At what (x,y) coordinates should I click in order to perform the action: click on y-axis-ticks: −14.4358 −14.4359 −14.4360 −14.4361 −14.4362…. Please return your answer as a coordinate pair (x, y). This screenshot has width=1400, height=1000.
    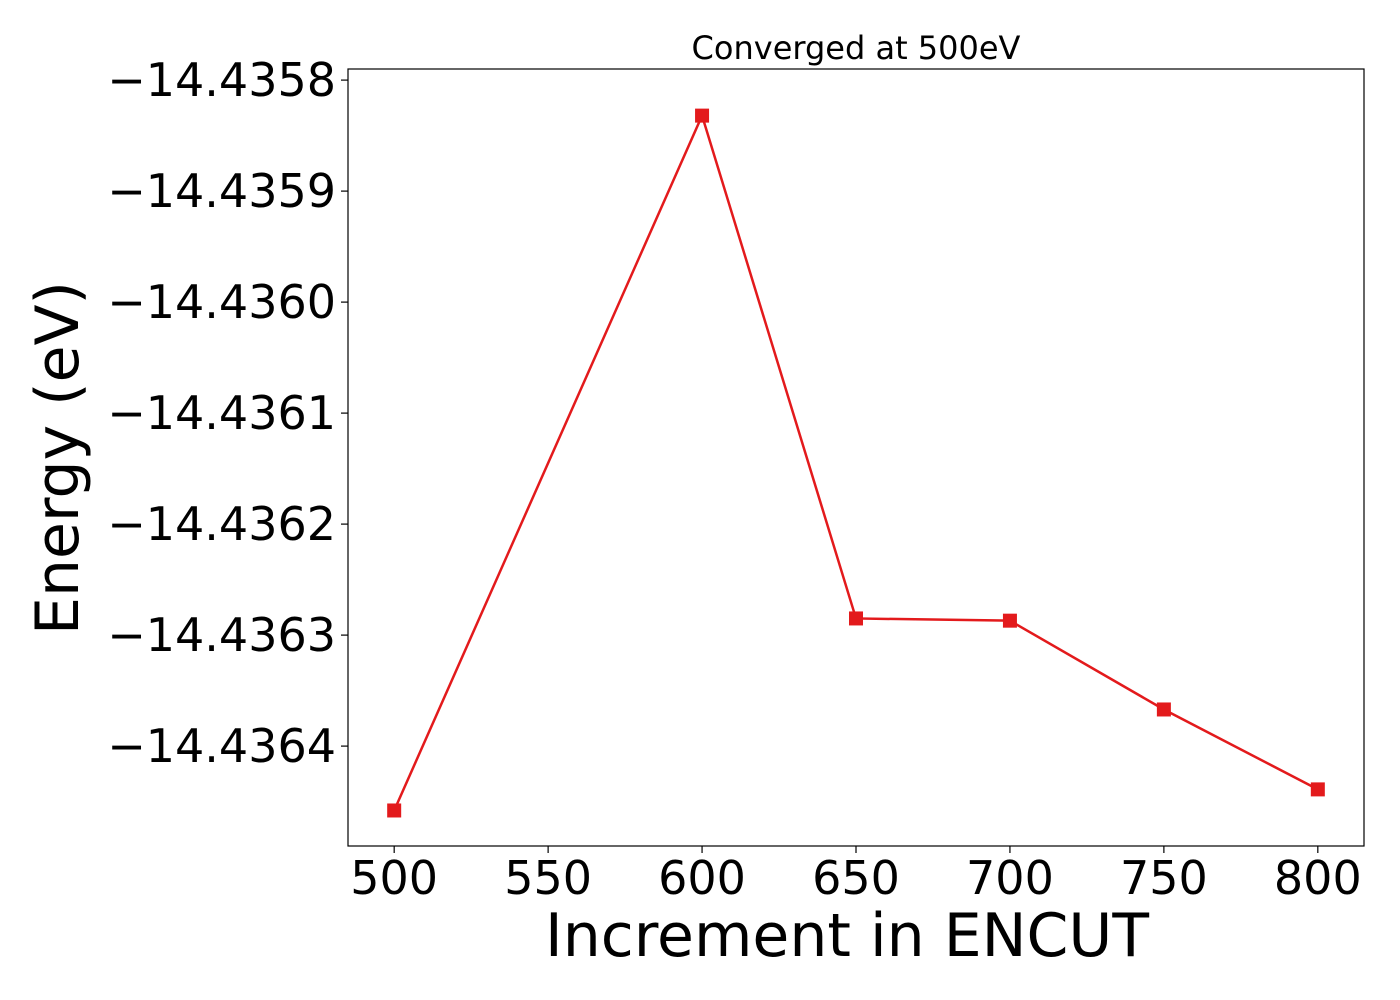
    Looking at the image, I should click on (227, 413).